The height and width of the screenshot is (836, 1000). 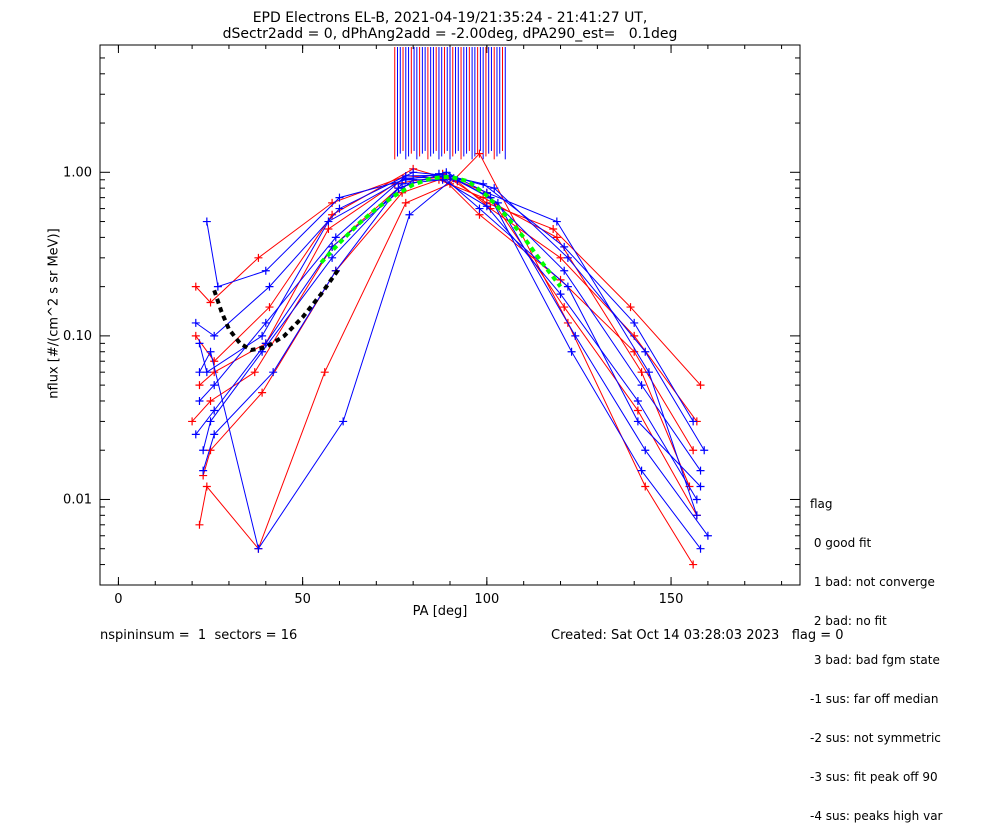 What do you see at coordinates (450, 297) in the screenshot?
I see `series-line` at bounding box center [450, 297].